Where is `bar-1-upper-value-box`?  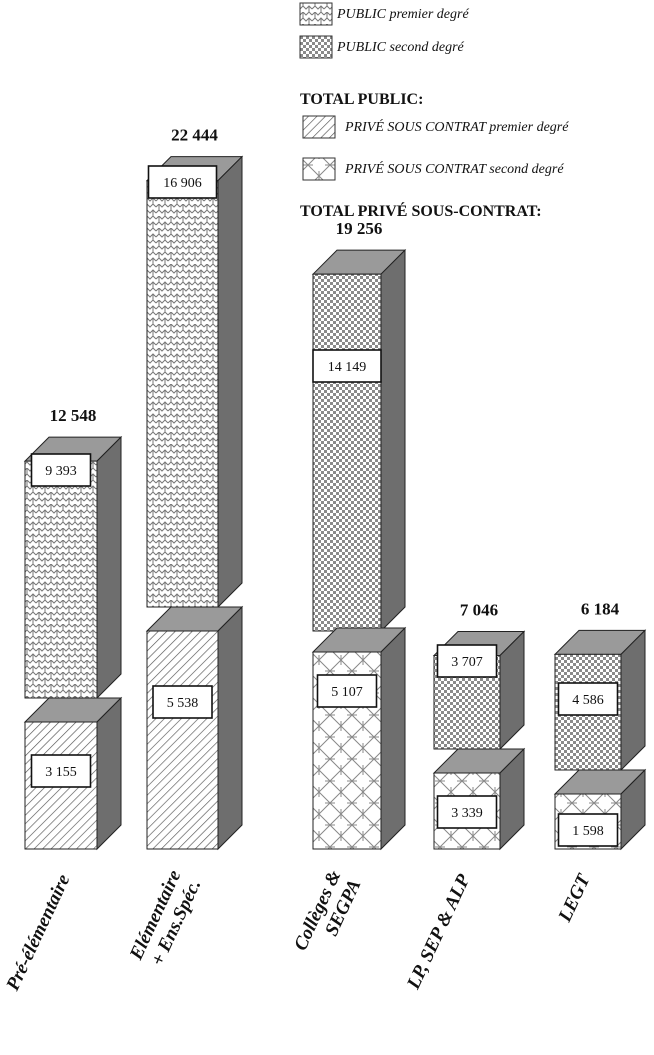
bar-1-upper-value-box is located at coordinates (61, 470).